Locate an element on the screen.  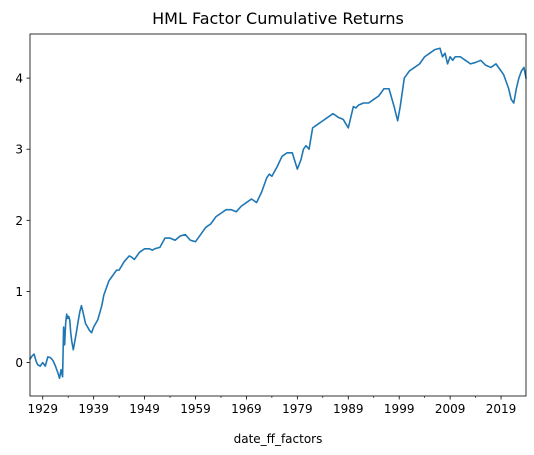
chart-title: HML Factor Cumulative Returns is located at coordinates (278, 18).